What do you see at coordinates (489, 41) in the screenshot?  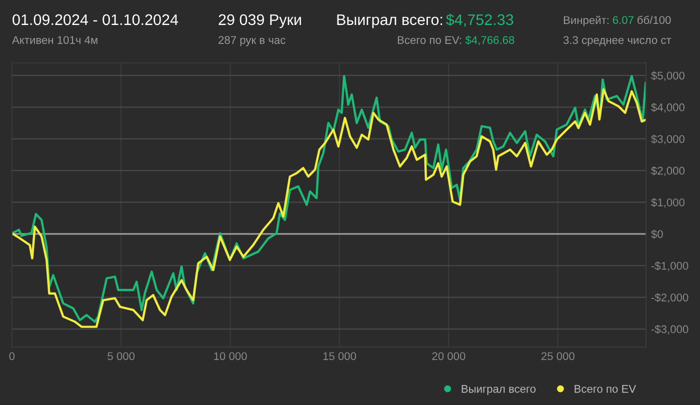 I see `text: $4,766.68` at bounding box center [489, 41].